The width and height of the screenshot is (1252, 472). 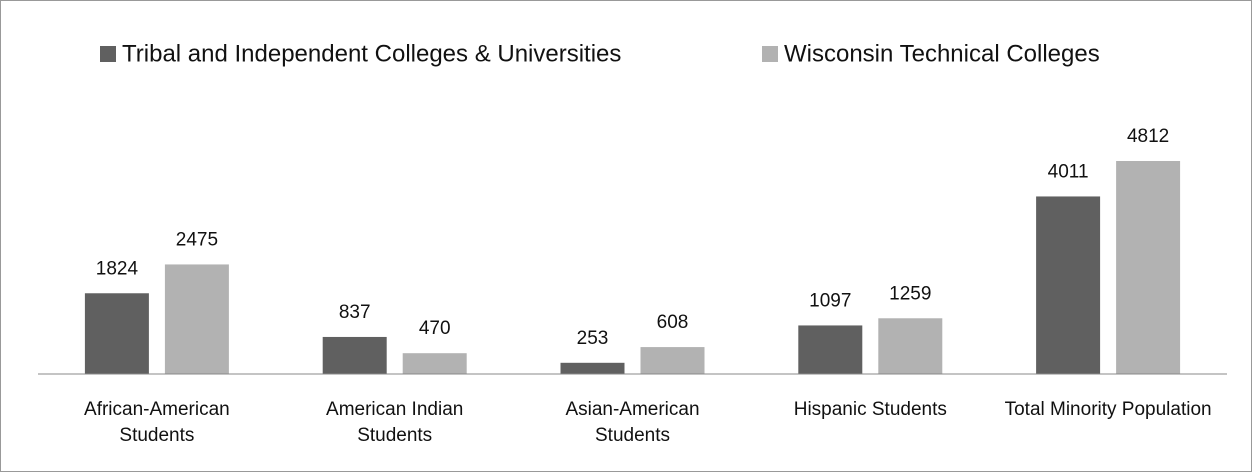 What do you see at coordinates (1108, 409) in the screenshot?
I see `x-tick-label: Total Minority Population` at bounding box center [1108, 409].